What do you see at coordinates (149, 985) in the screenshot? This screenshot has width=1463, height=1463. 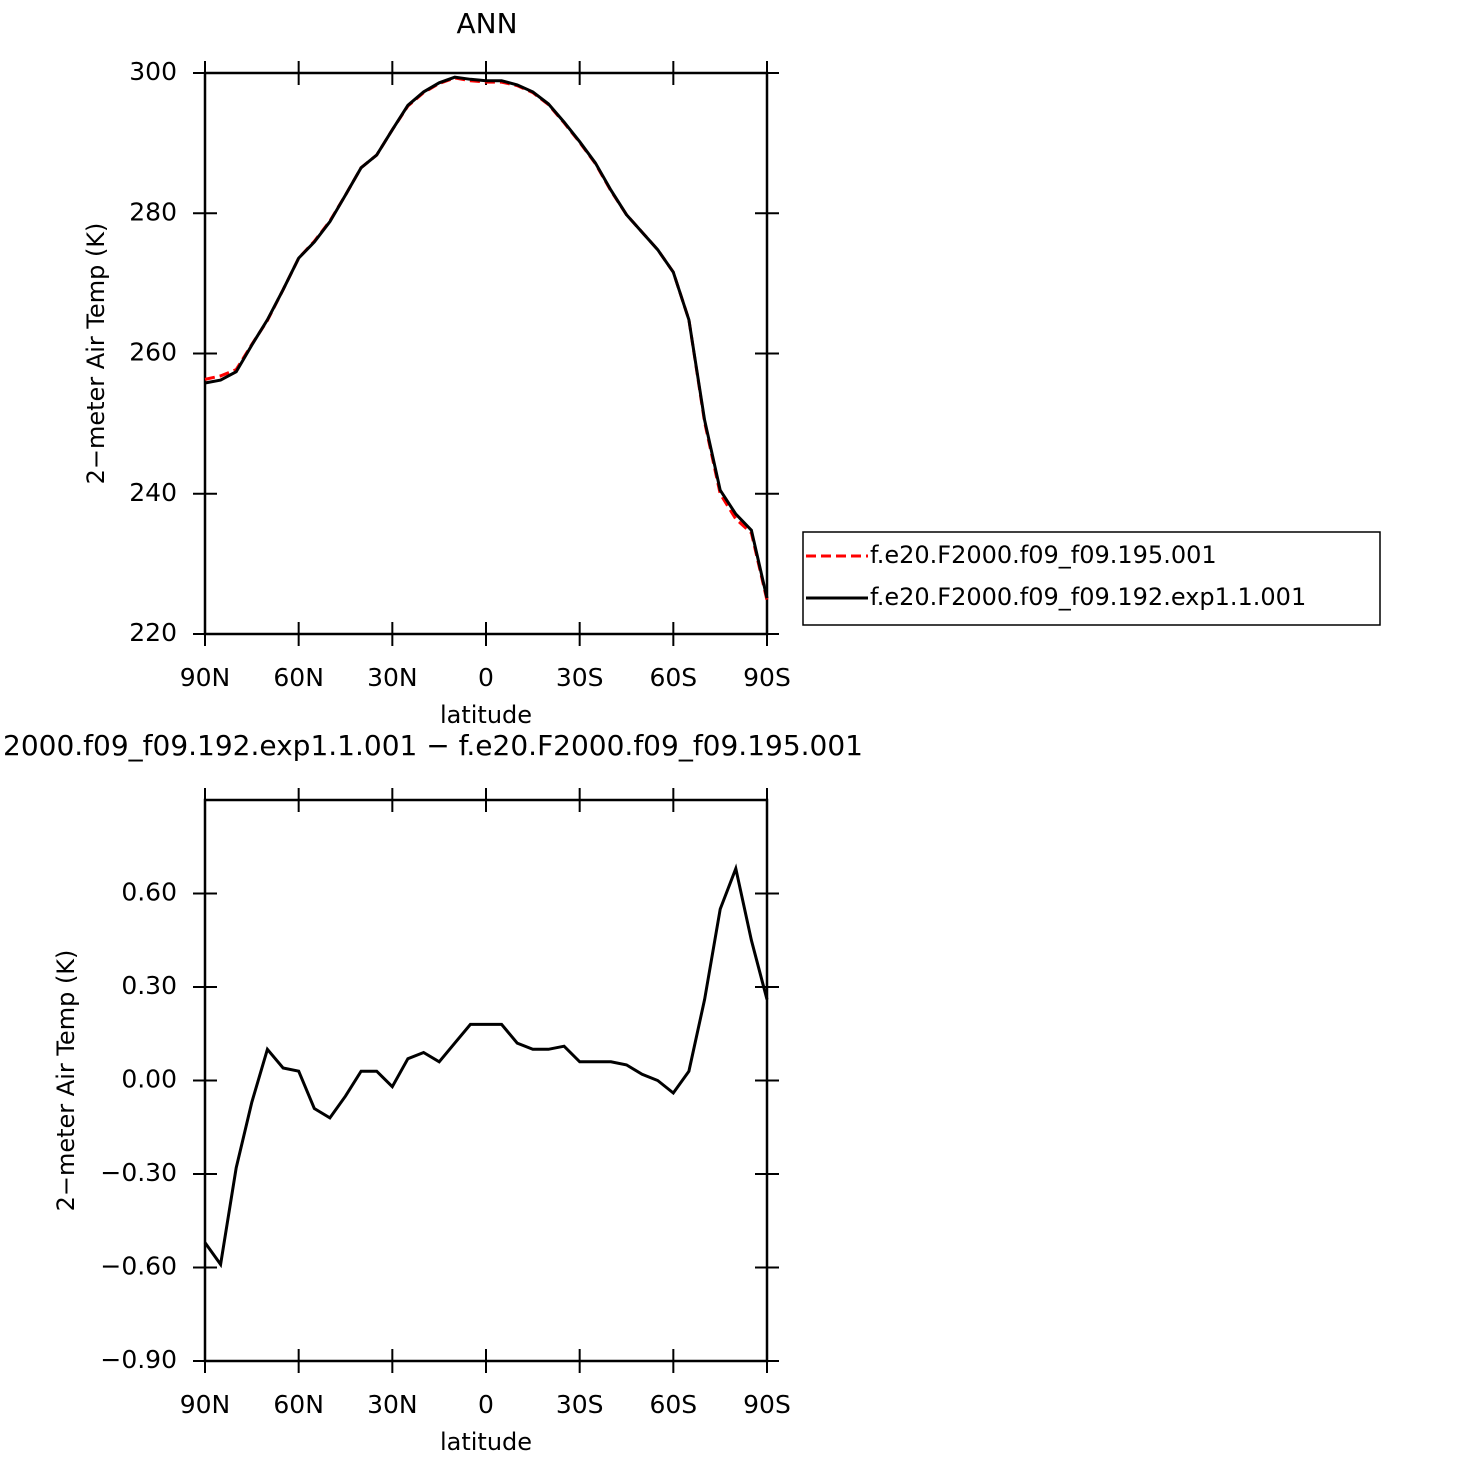 I see `y-tick-label: 0.30` at bounding box center [149, 985].